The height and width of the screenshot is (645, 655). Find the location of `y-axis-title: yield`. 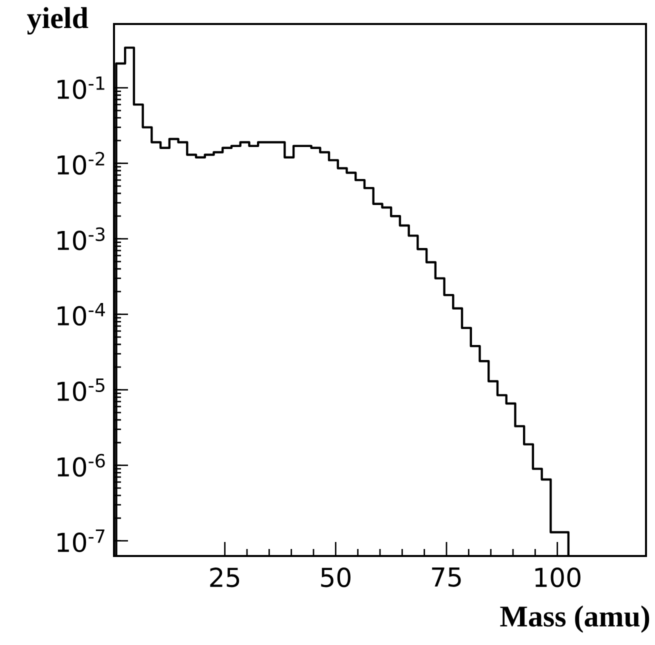

y-axis-title: yield is located at coordinates (57, 20).